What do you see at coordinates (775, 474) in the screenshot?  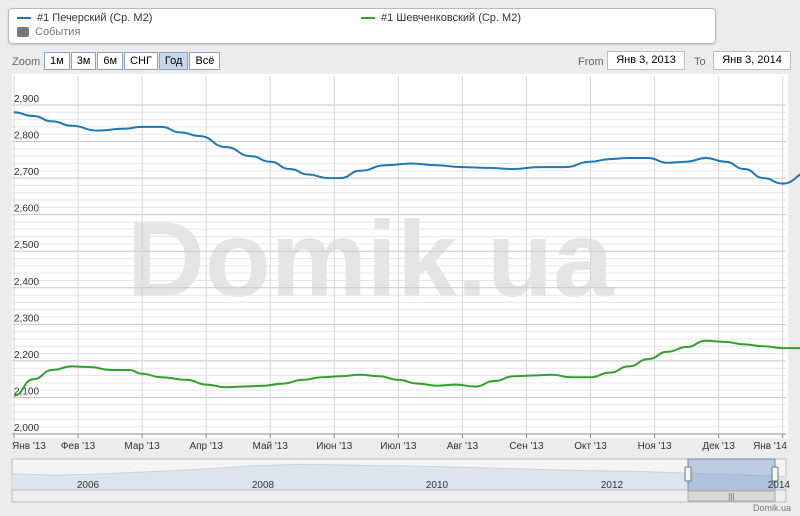 I see `navigator-handle-right` at bounding box center [775, 474].